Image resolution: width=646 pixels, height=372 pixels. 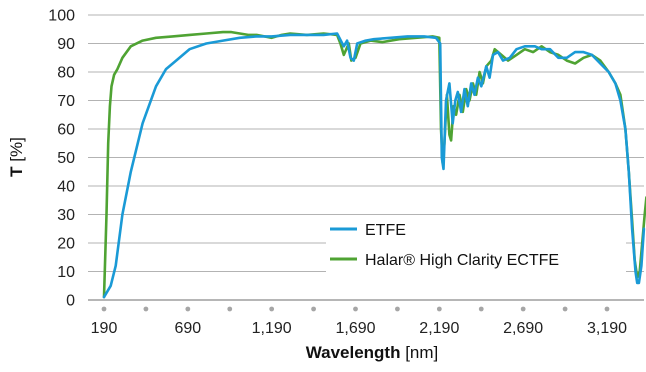 What do you see at coordinates (462, 260) in the screenshot?
I see `legend-label-ectfe: Halar® High Clarity ECTFE` at bounding box center [462, 260].